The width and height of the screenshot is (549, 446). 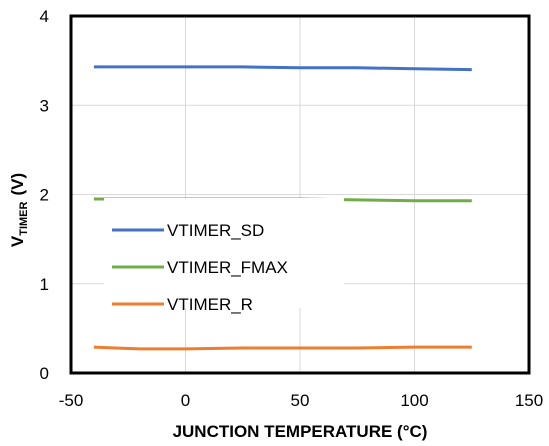 What do you see at coordinates (224, 253) in the screenshot?
I see `legend-background` at bounding box center [224, 253].